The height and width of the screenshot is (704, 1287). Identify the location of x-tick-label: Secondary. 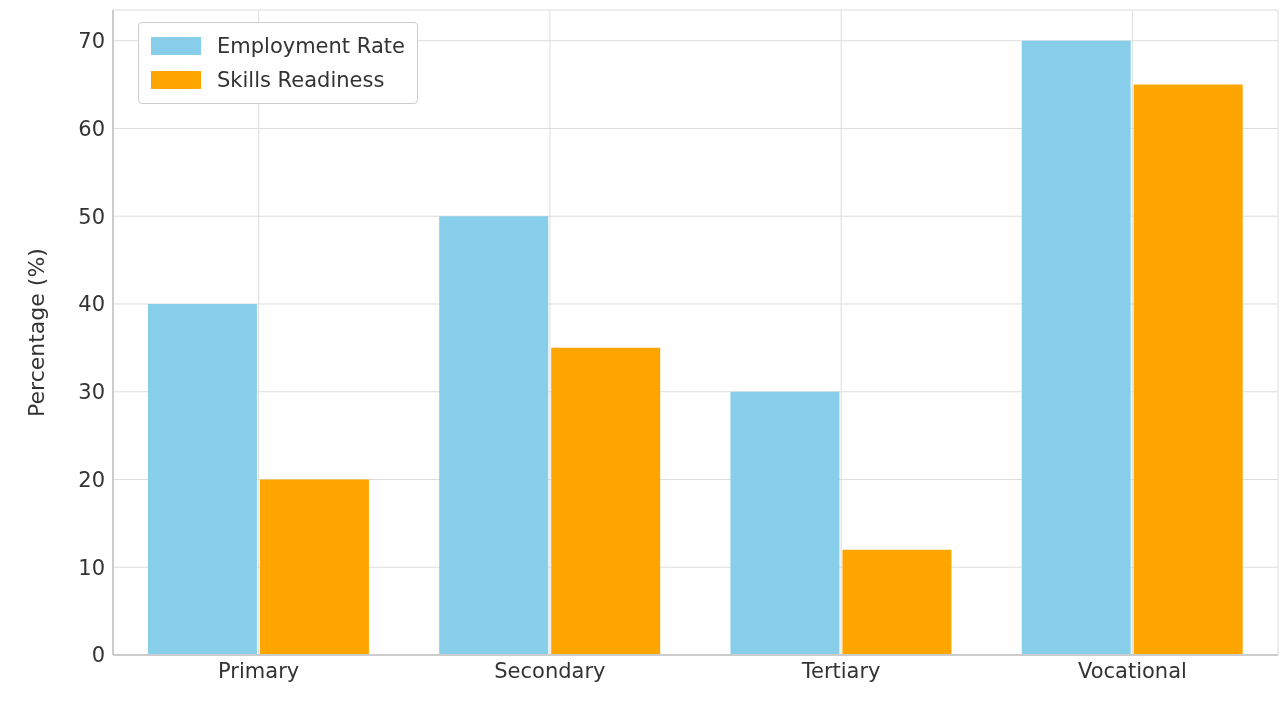
(550, 670).